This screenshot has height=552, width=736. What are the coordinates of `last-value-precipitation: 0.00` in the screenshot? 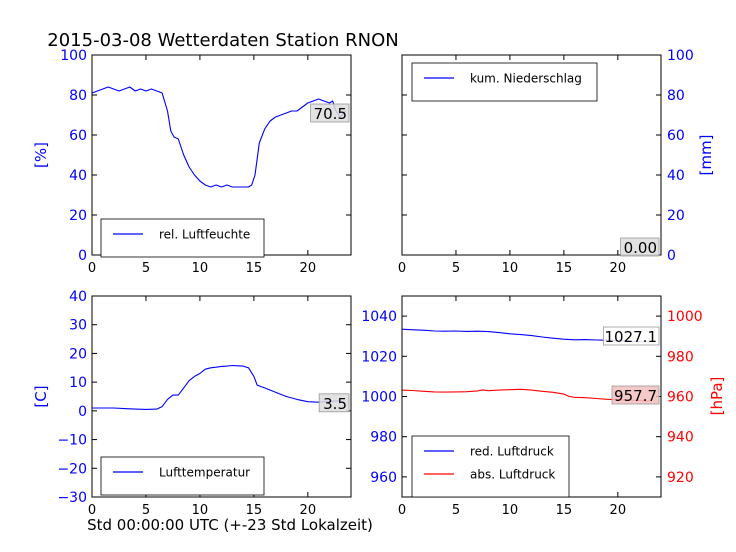 It's located at (640, 248).